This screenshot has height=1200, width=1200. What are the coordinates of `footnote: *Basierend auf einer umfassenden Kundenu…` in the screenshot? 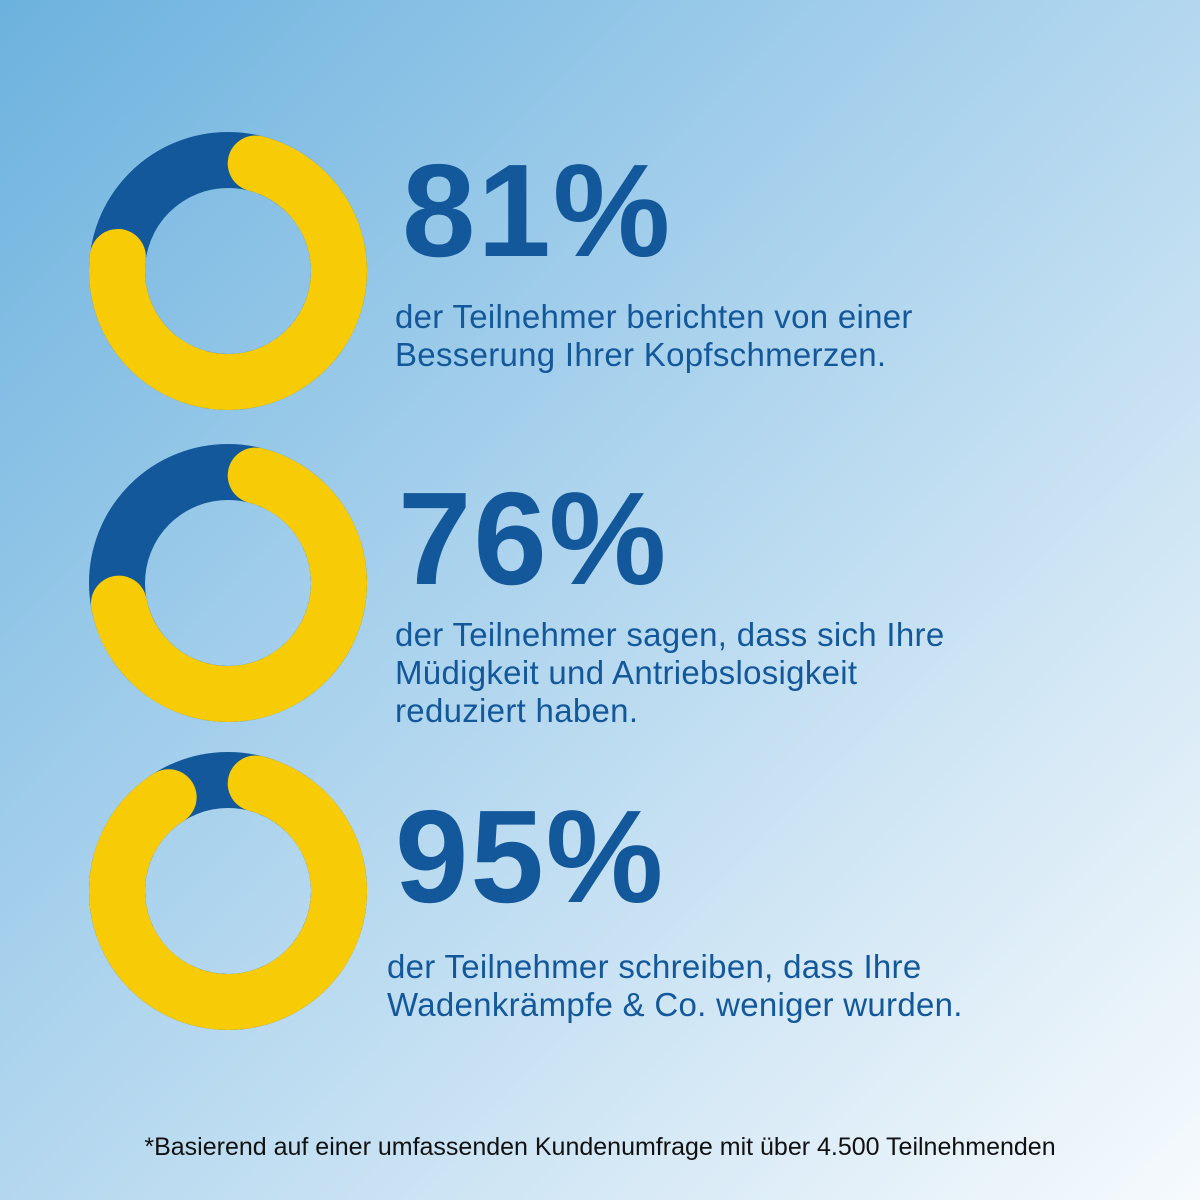 It's located at (600, 1147).